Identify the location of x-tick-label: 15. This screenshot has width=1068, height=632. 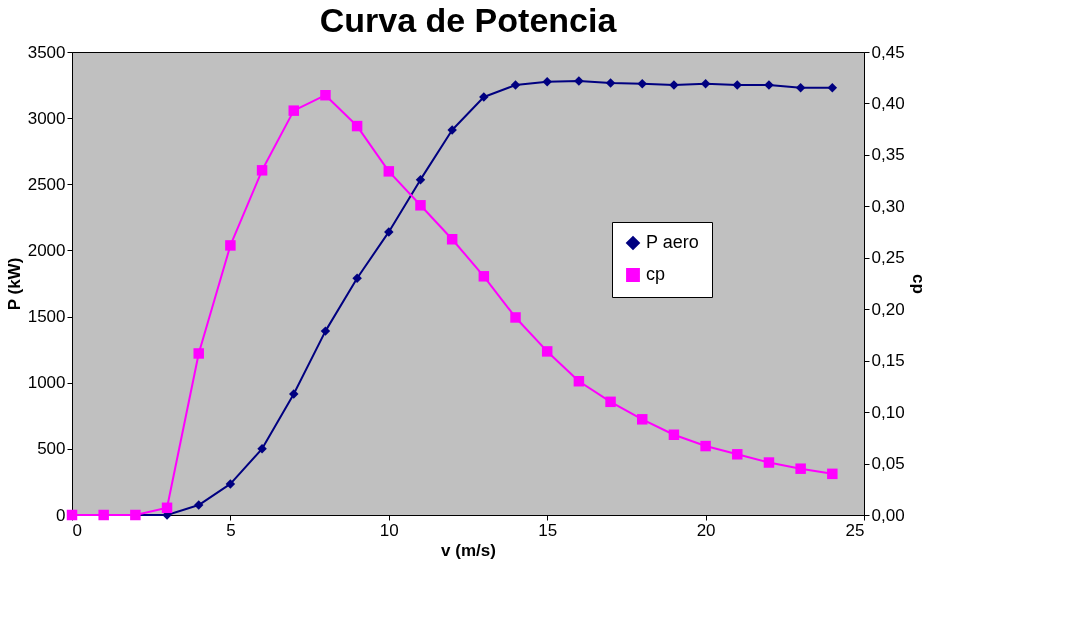
(548, 530).